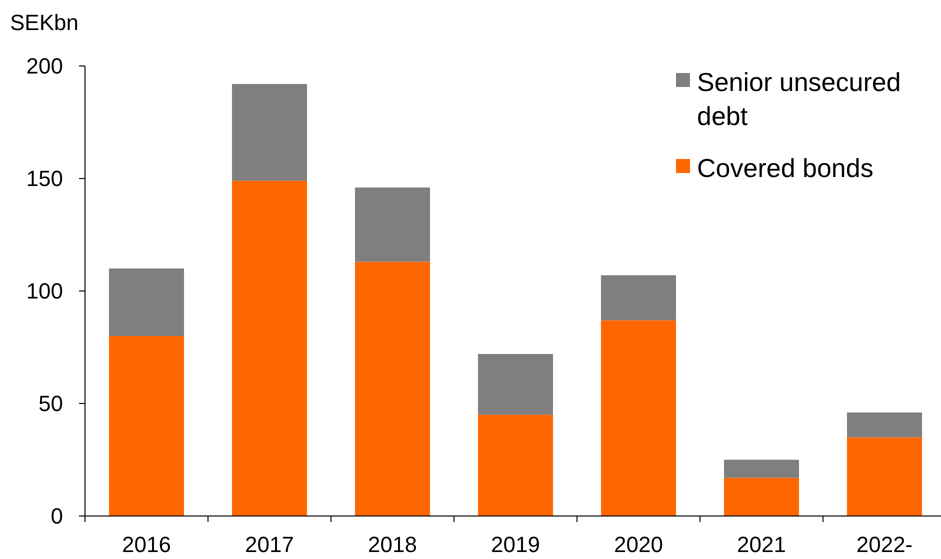 The height and width of the screenshot is (559, 941). Describe the element at coordinates (392, 544) in the screenshot. I see `x-tick-label: 2018` at that location.